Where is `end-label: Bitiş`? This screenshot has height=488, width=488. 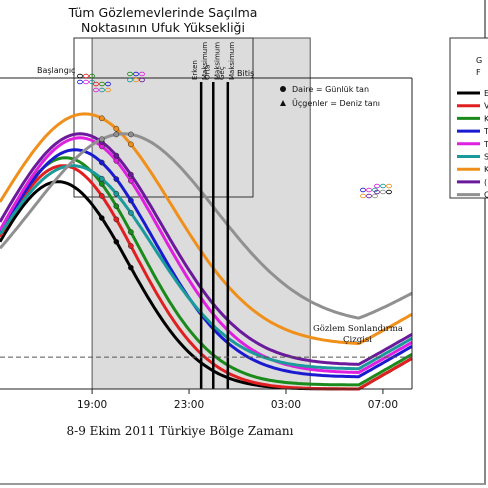 end-label: Bitiş is located at coordinates (245, 73).